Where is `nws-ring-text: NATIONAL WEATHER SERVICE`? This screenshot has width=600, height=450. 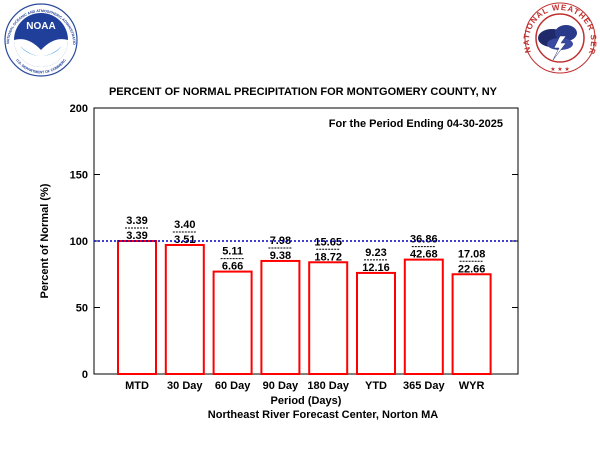 nws-ring-text: NATIONAL WEATHER SERVICE is located at coordinates (298, 28).